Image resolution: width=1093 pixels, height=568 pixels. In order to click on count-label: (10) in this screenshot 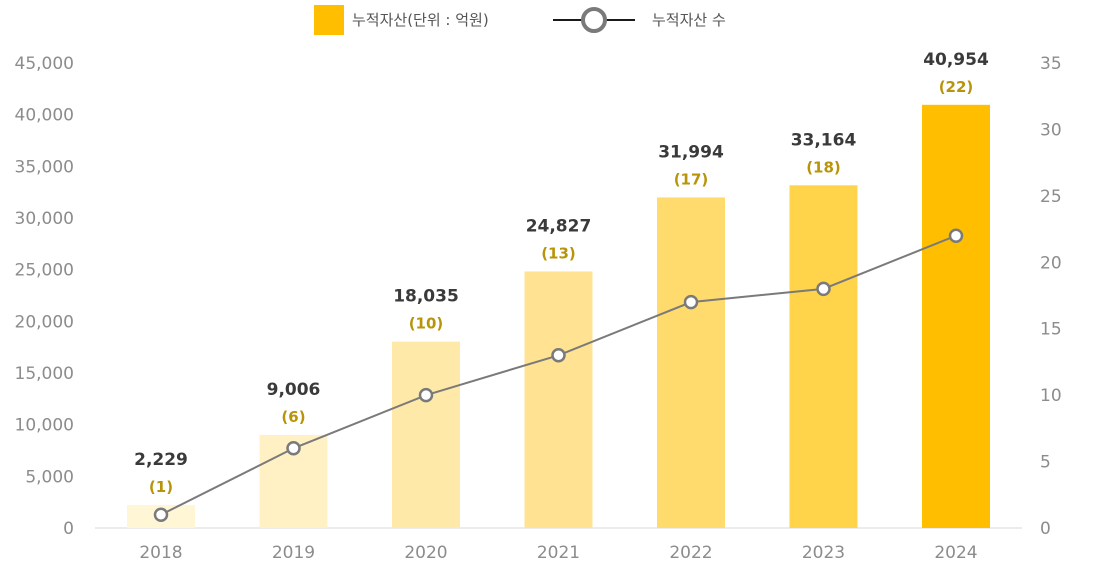, I will do `click(426, 324)`.